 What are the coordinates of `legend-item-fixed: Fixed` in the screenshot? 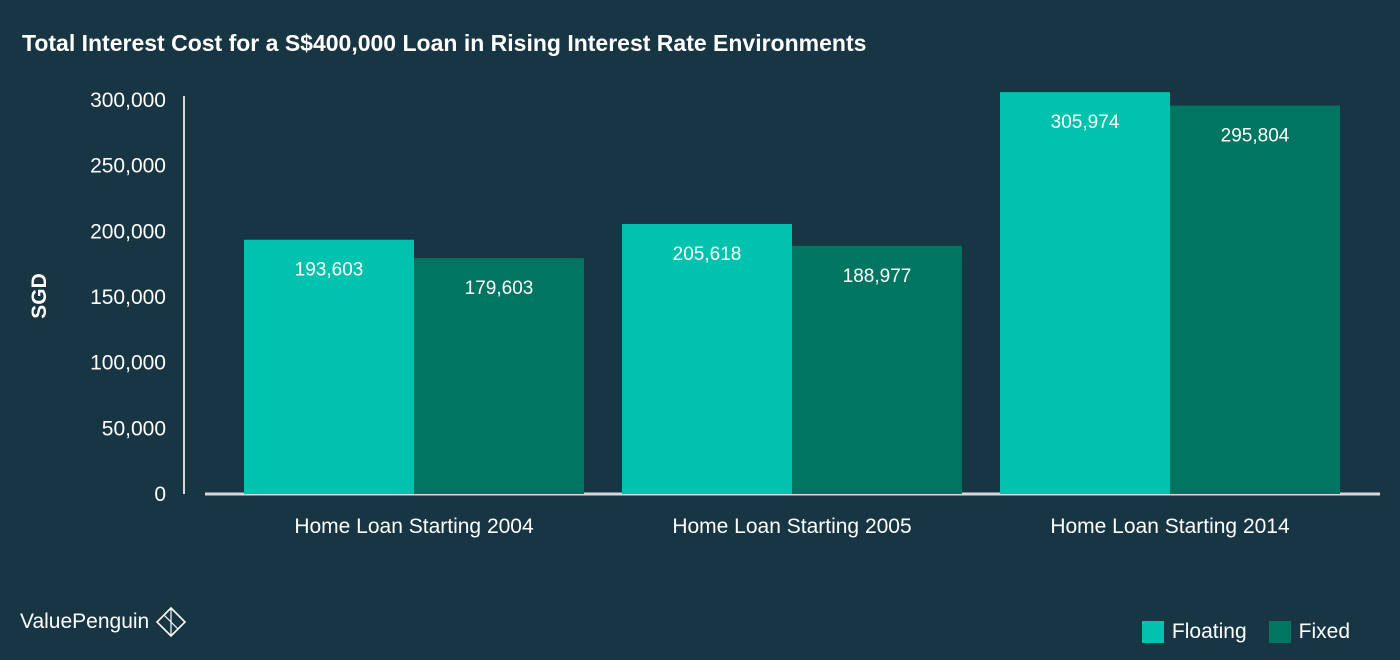 It's located at (1309, 632).